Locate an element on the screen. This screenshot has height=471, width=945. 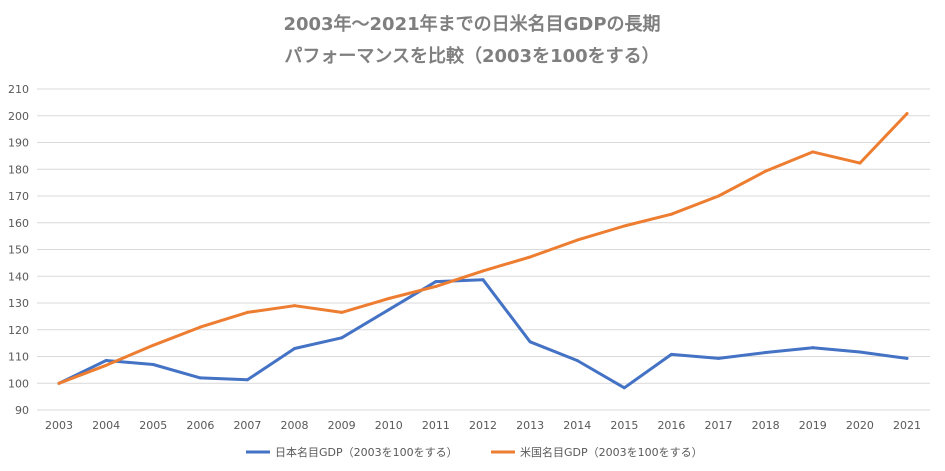
x-tick-label: 2016 is located at coordinates (671, 425).